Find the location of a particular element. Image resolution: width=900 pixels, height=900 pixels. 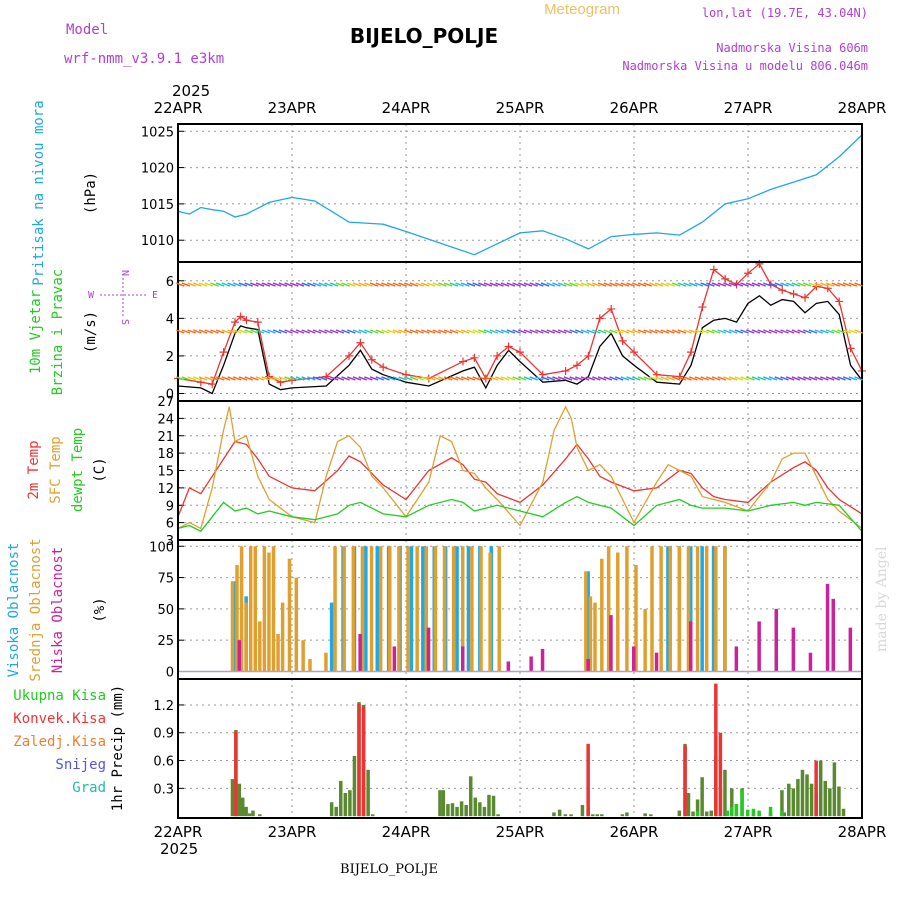

x-tick-label-top: 27APR is located at coordinates (748, 108).